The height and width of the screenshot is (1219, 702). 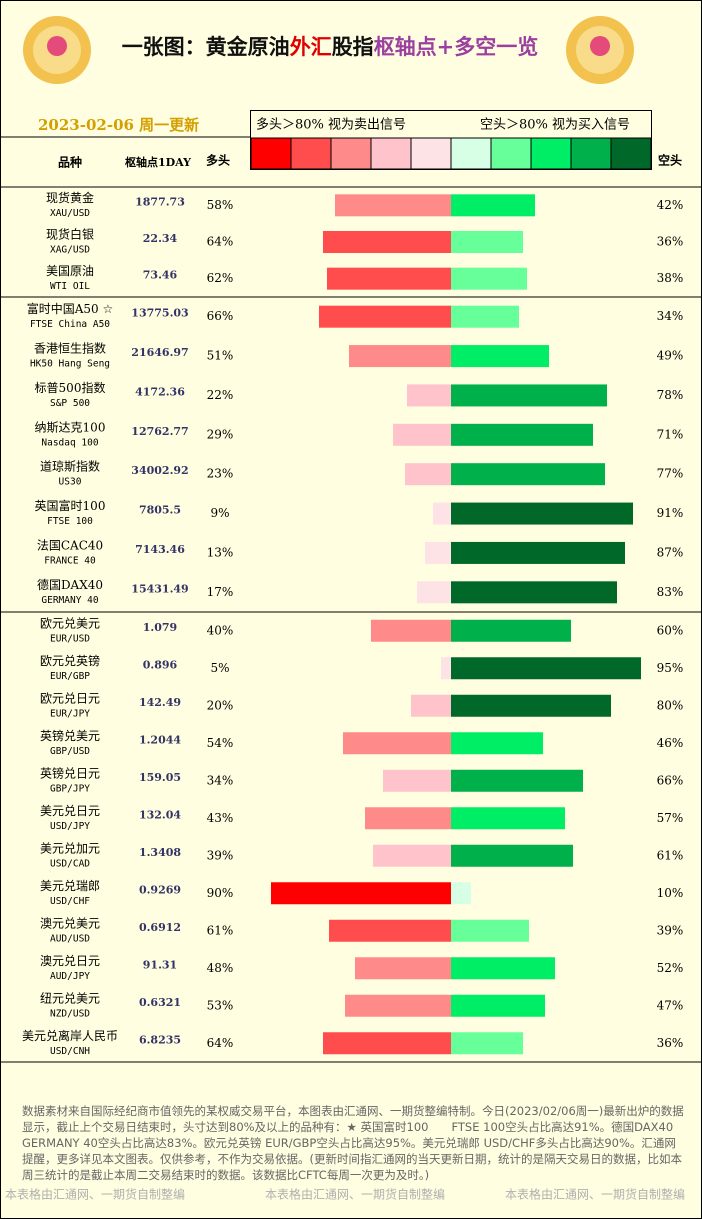 I want to click on row-code: USD/CAD, so click(x=70, y=863).